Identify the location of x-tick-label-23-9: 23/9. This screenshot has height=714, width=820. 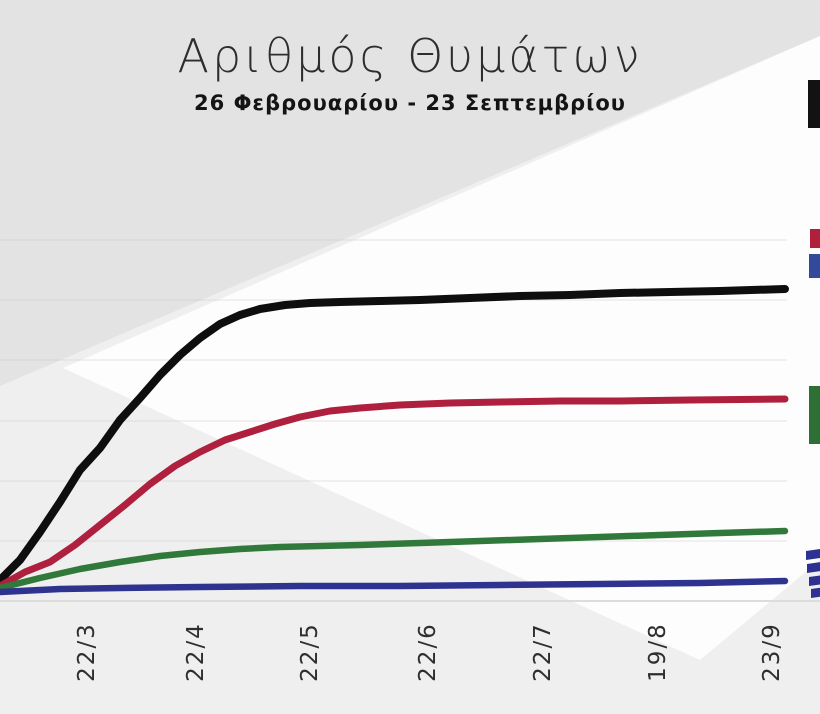
(772, 652).